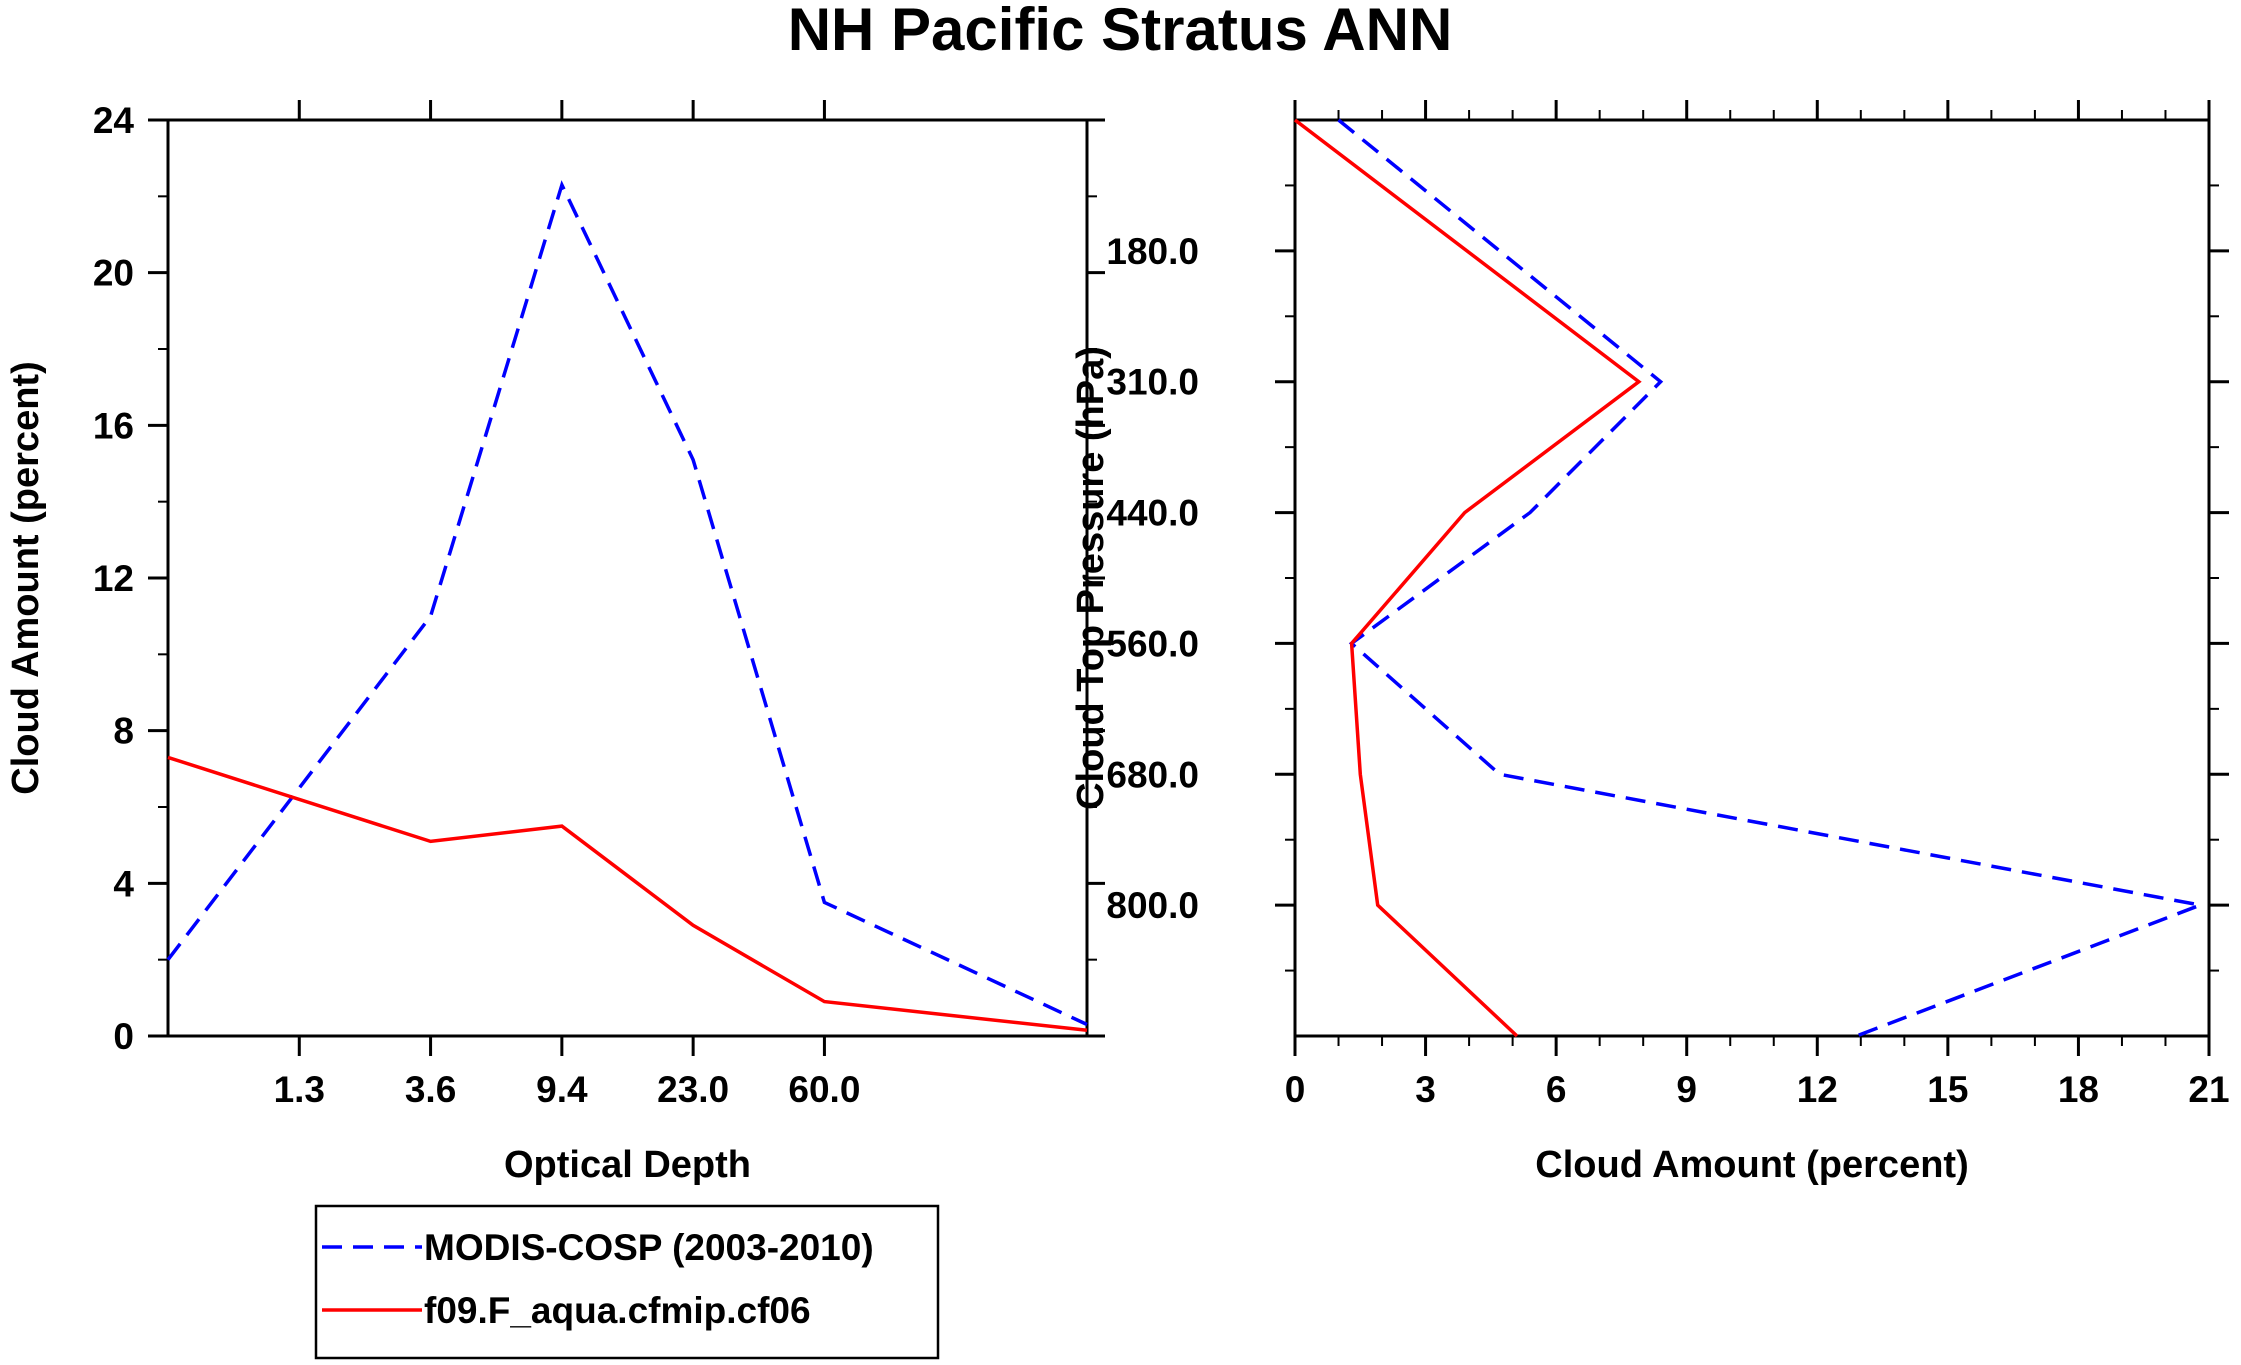 This screenshot has height=1365, width=2241. What do you see at coordinates (1817, 1089) in the screenshot?
I see `x-tick-label: 12` at bounding box center [1817, 1089].